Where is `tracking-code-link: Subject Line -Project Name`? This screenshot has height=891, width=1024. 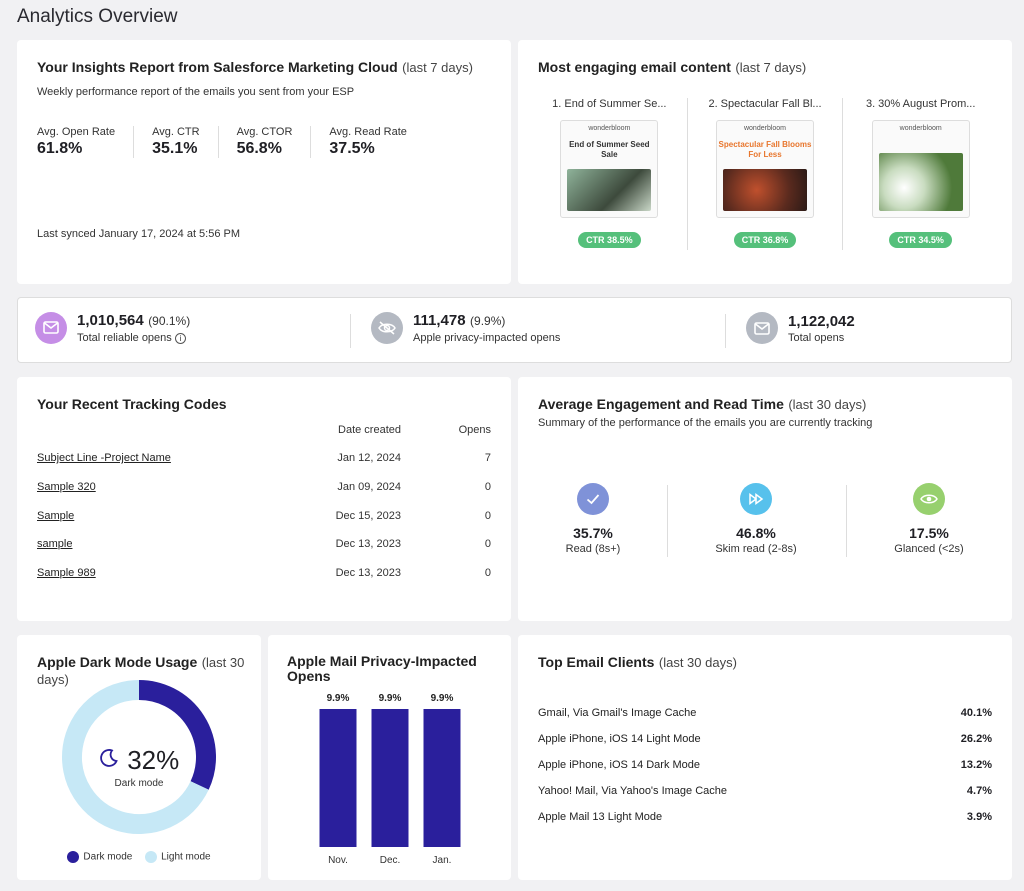
tracking-code-link: Subject Line -Project Name is located at coordinates (104, 458).